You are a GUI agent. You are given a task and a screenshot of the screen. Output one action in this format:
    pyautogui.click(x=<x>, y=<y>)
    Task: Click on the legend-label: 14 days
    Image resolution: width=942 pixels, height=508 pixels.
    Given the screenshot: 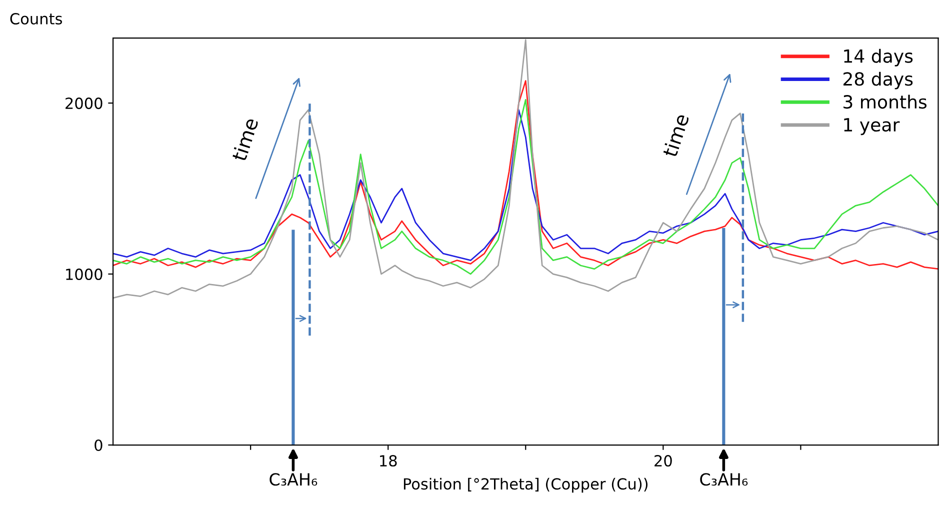 What is the action you would take?
    pyautogui.click(x=878, y=57)
    